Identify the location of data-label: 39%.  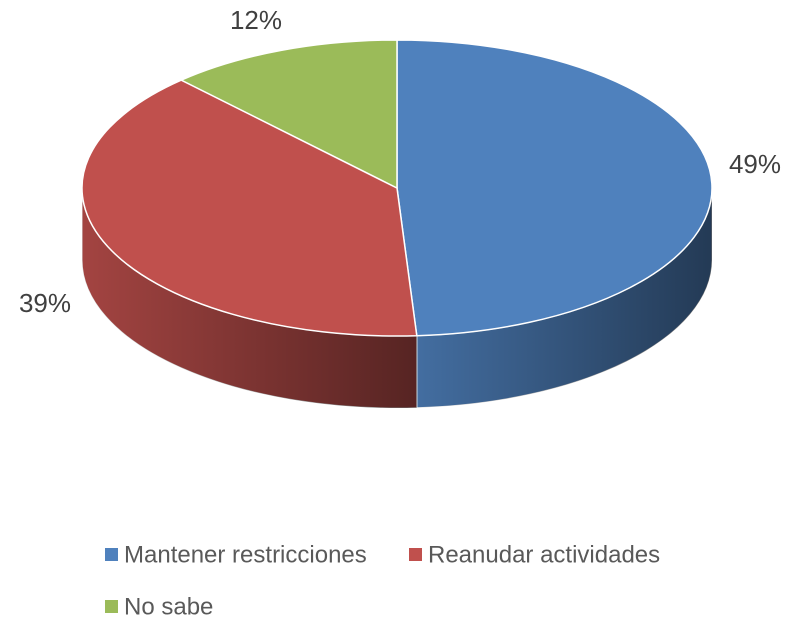
(45, 303).